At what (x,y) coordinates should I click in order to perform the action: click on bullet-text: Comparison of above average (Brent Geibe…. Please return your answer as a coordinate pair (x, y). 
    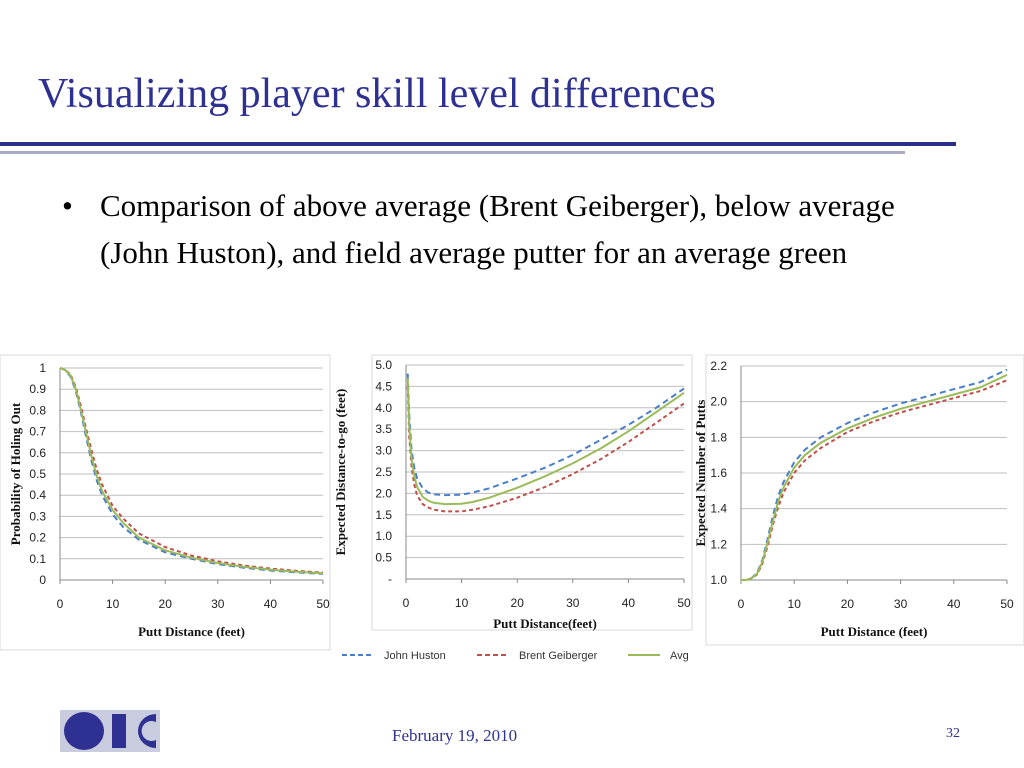
    Looking at the image, I should click on (497, 229).